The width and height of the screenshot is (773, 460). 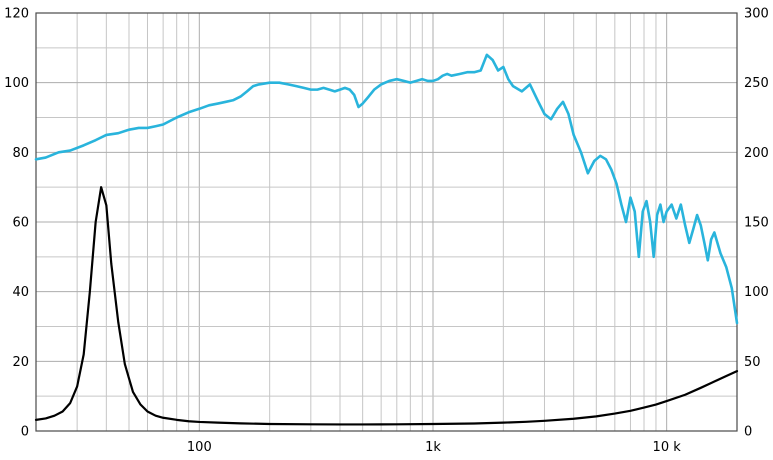 What do you see at coordinates (433, 447) in the screenshot?
I see `x-tick-label: 1k` at bounding box center [433, 447].